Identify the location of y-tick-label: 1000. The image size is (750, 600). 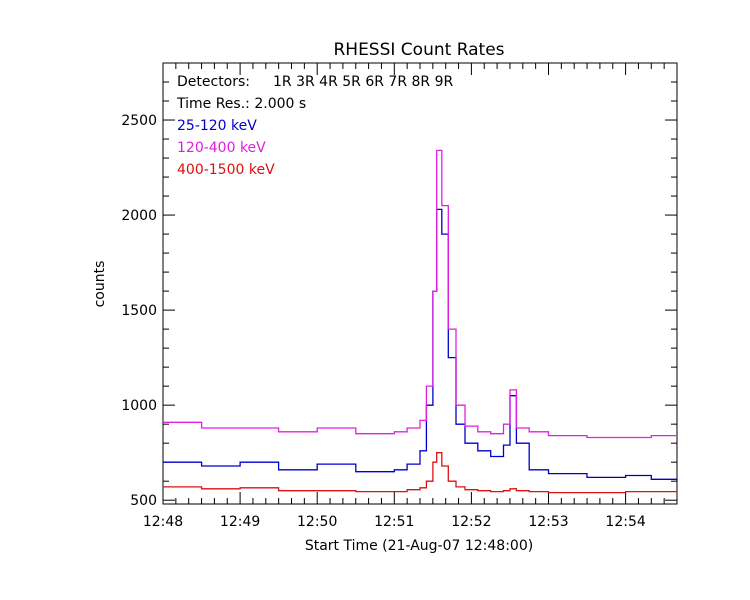
(139, 406).